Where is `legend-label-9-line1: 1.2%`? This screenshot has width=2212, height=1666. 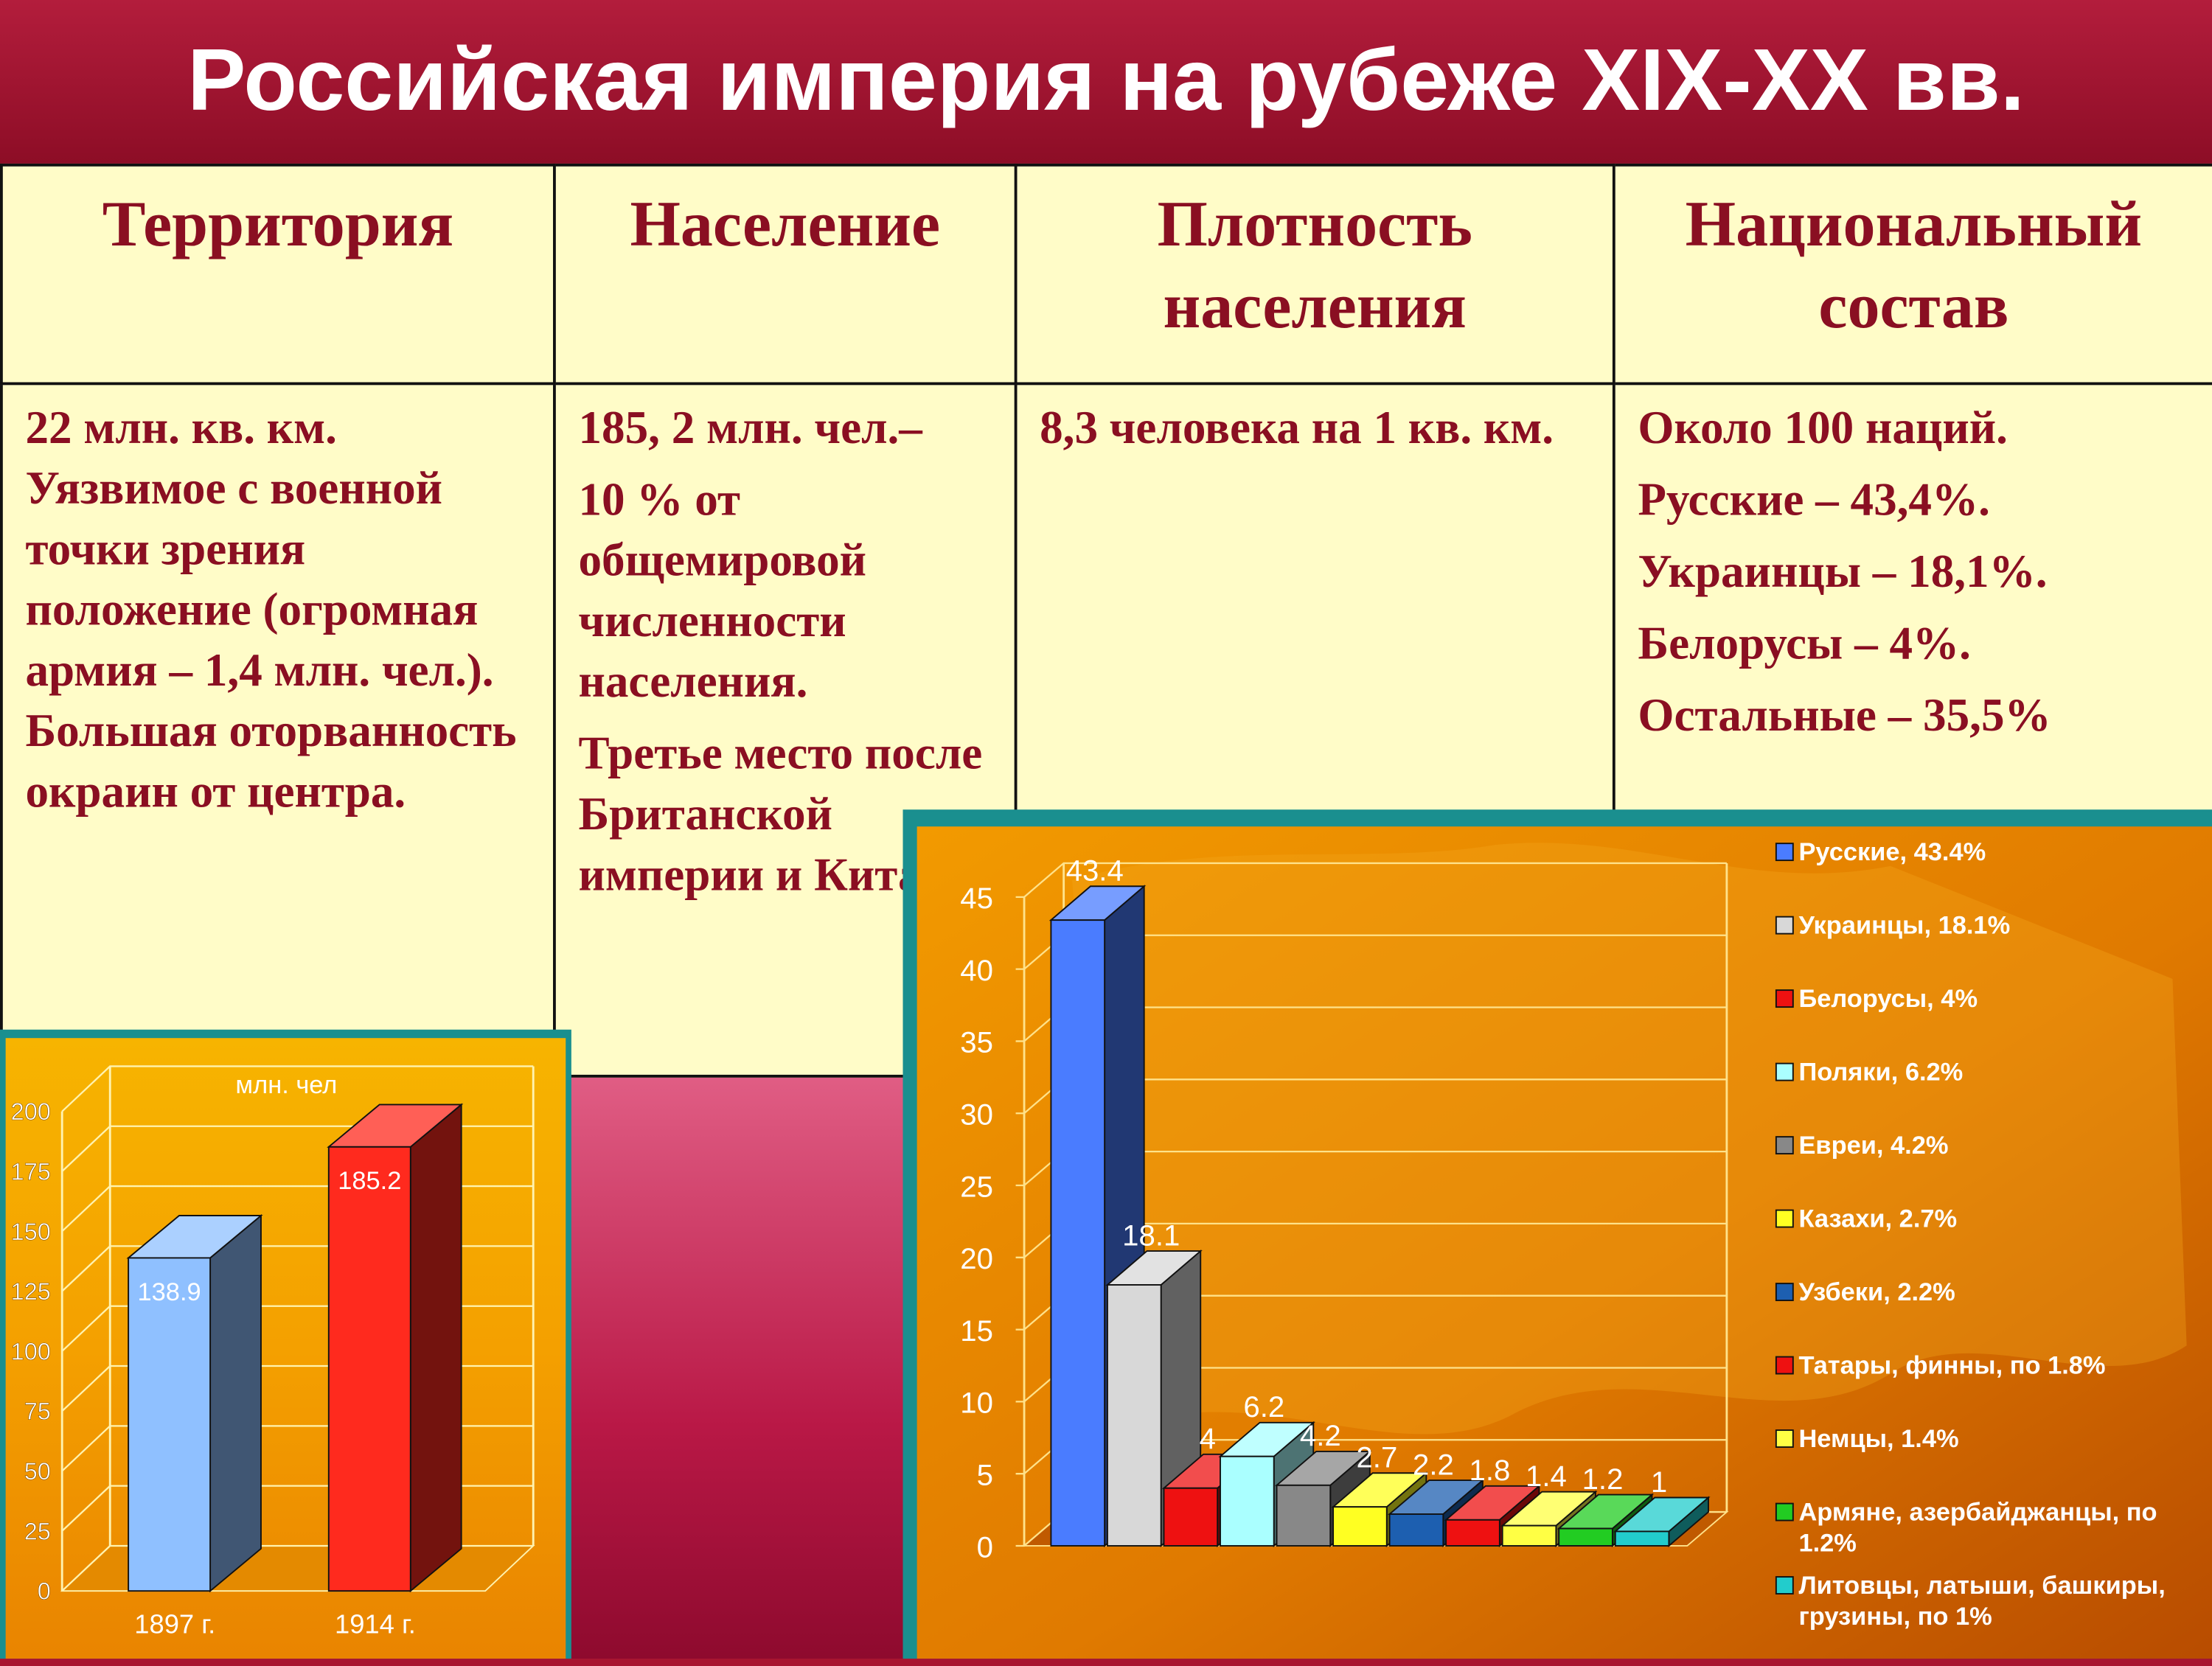
legend-label-9-line1: 1.2% is located at coordinates (1827, 1544).